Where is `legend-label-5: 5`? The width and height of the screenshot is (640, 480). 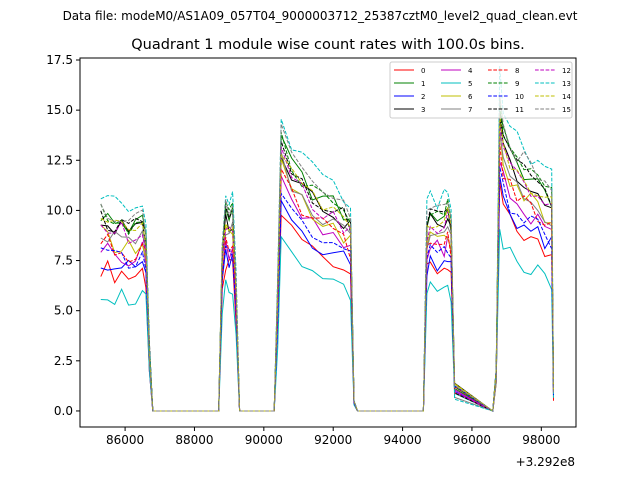
legend-label-5: 5 is located at coordinates (470, 84).